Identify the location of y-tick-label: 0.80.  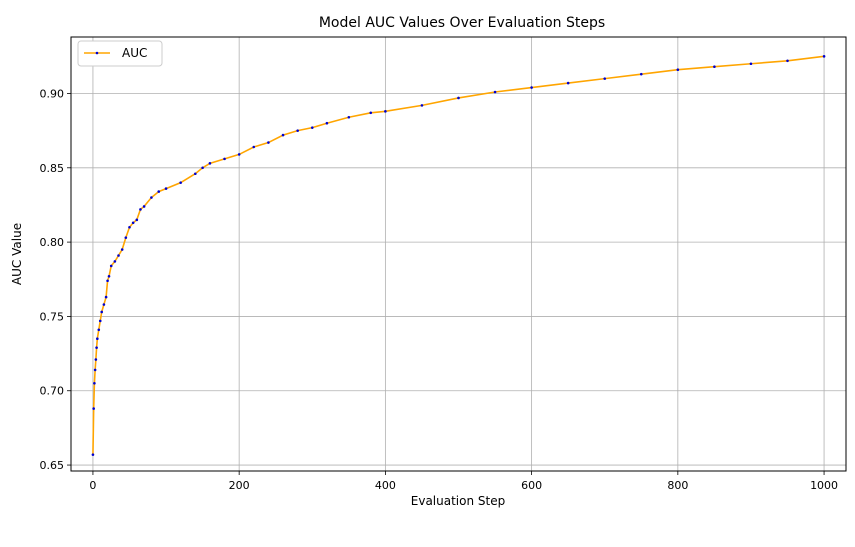
(52, 242).